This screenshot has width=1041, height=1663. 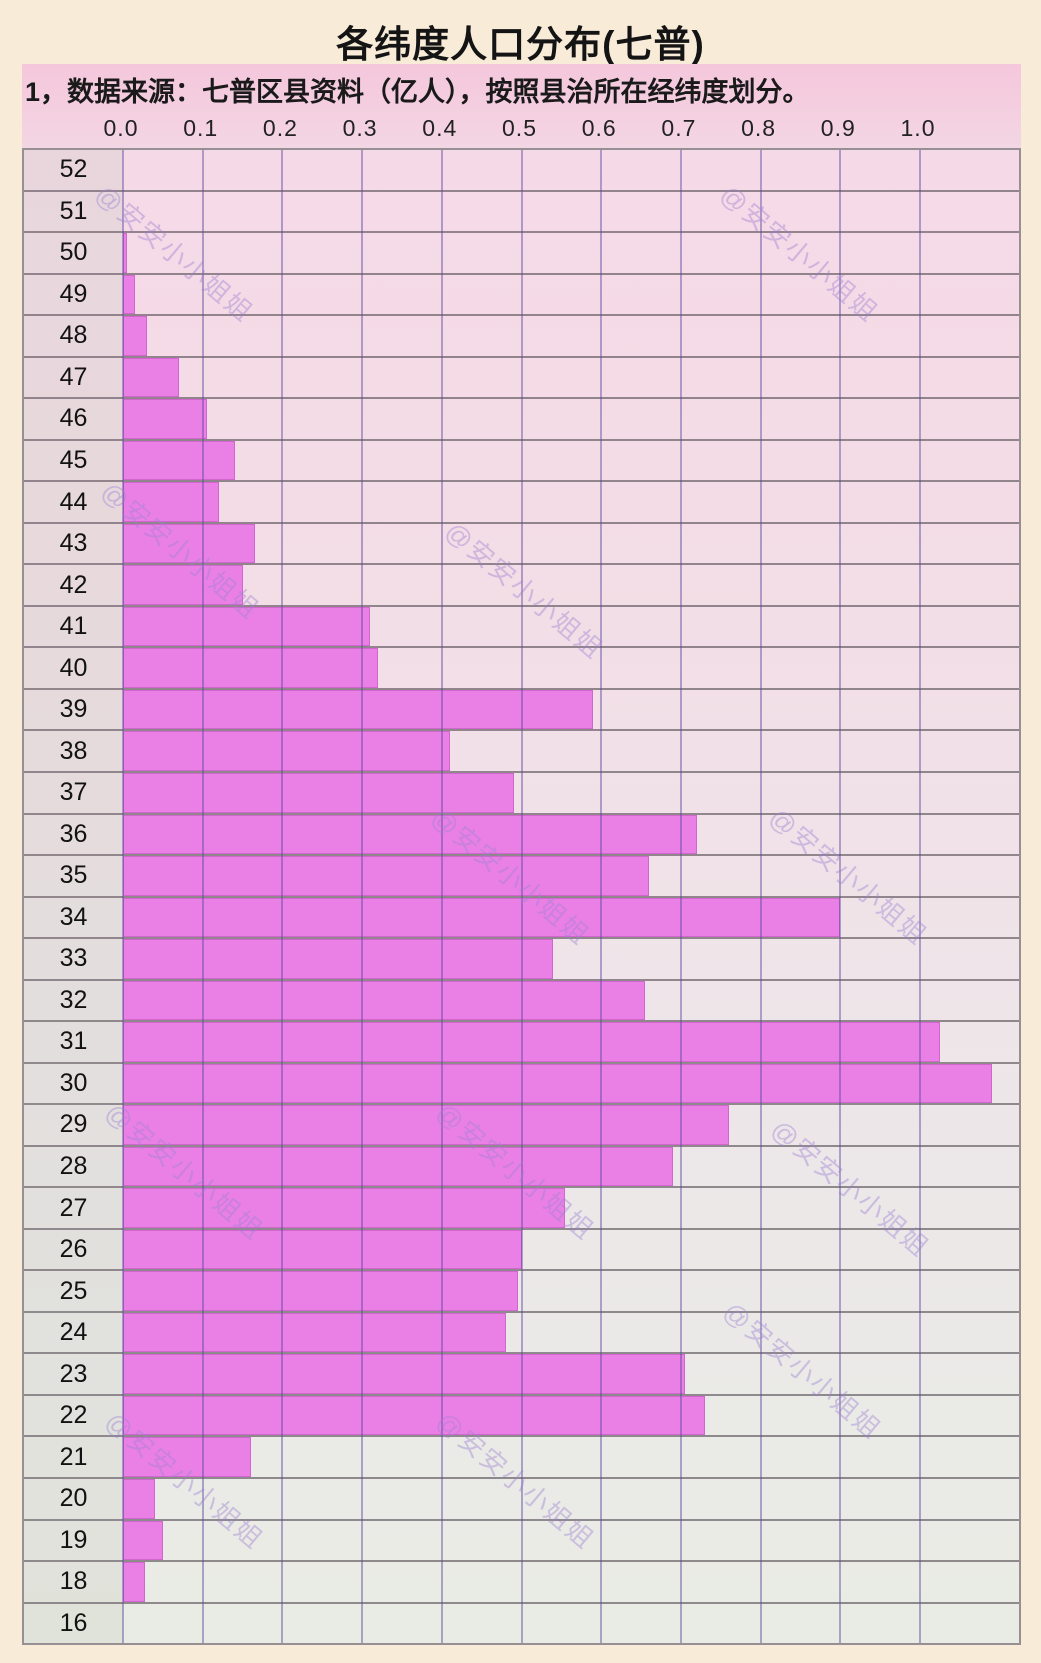 What do you see at coordinates (73, 1083) in the screenshot?
I see `y-axis-label: 30` at bounding box center [73, 1083].